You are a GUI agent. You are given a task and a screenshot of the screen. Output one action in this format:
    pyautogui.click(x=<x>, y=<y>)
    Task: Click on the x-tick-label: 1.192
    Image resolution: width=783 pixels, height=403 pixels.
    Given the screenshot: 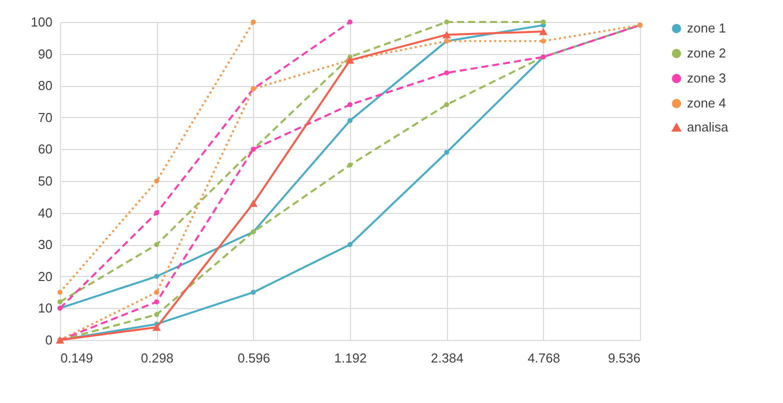 What is the action you would take?
    pyautogui.click(x=350, y=358)
    